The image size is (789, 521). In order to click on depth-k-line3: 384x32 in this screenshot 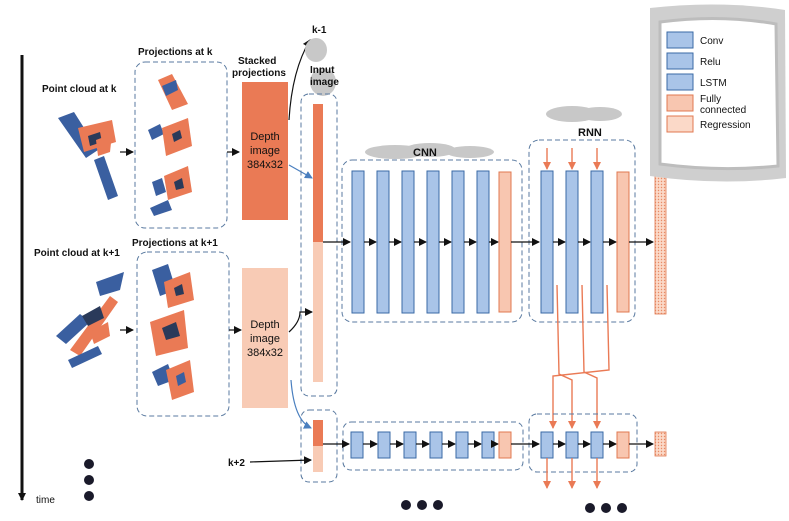, I will do `click(265, 165)`.